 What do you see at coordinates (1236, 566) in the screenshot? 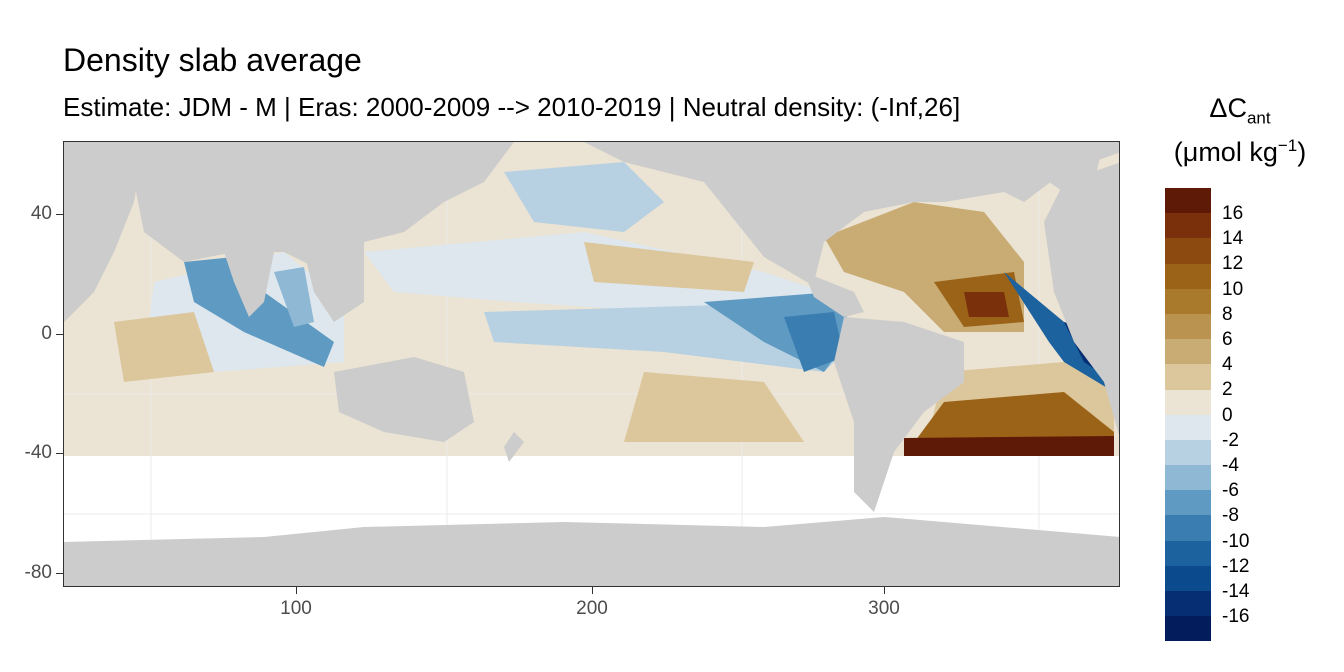
I see `colorbar-label: -12` at bounding box center [1236, 566].